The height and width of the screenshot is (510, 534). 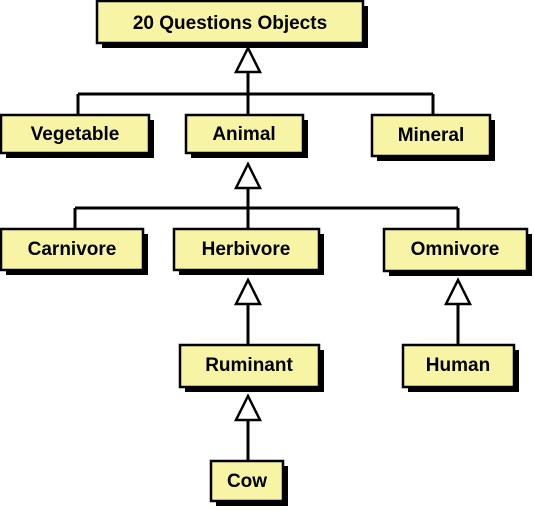 I want to click on node-cow: Cow, so click(x=248, y=482).